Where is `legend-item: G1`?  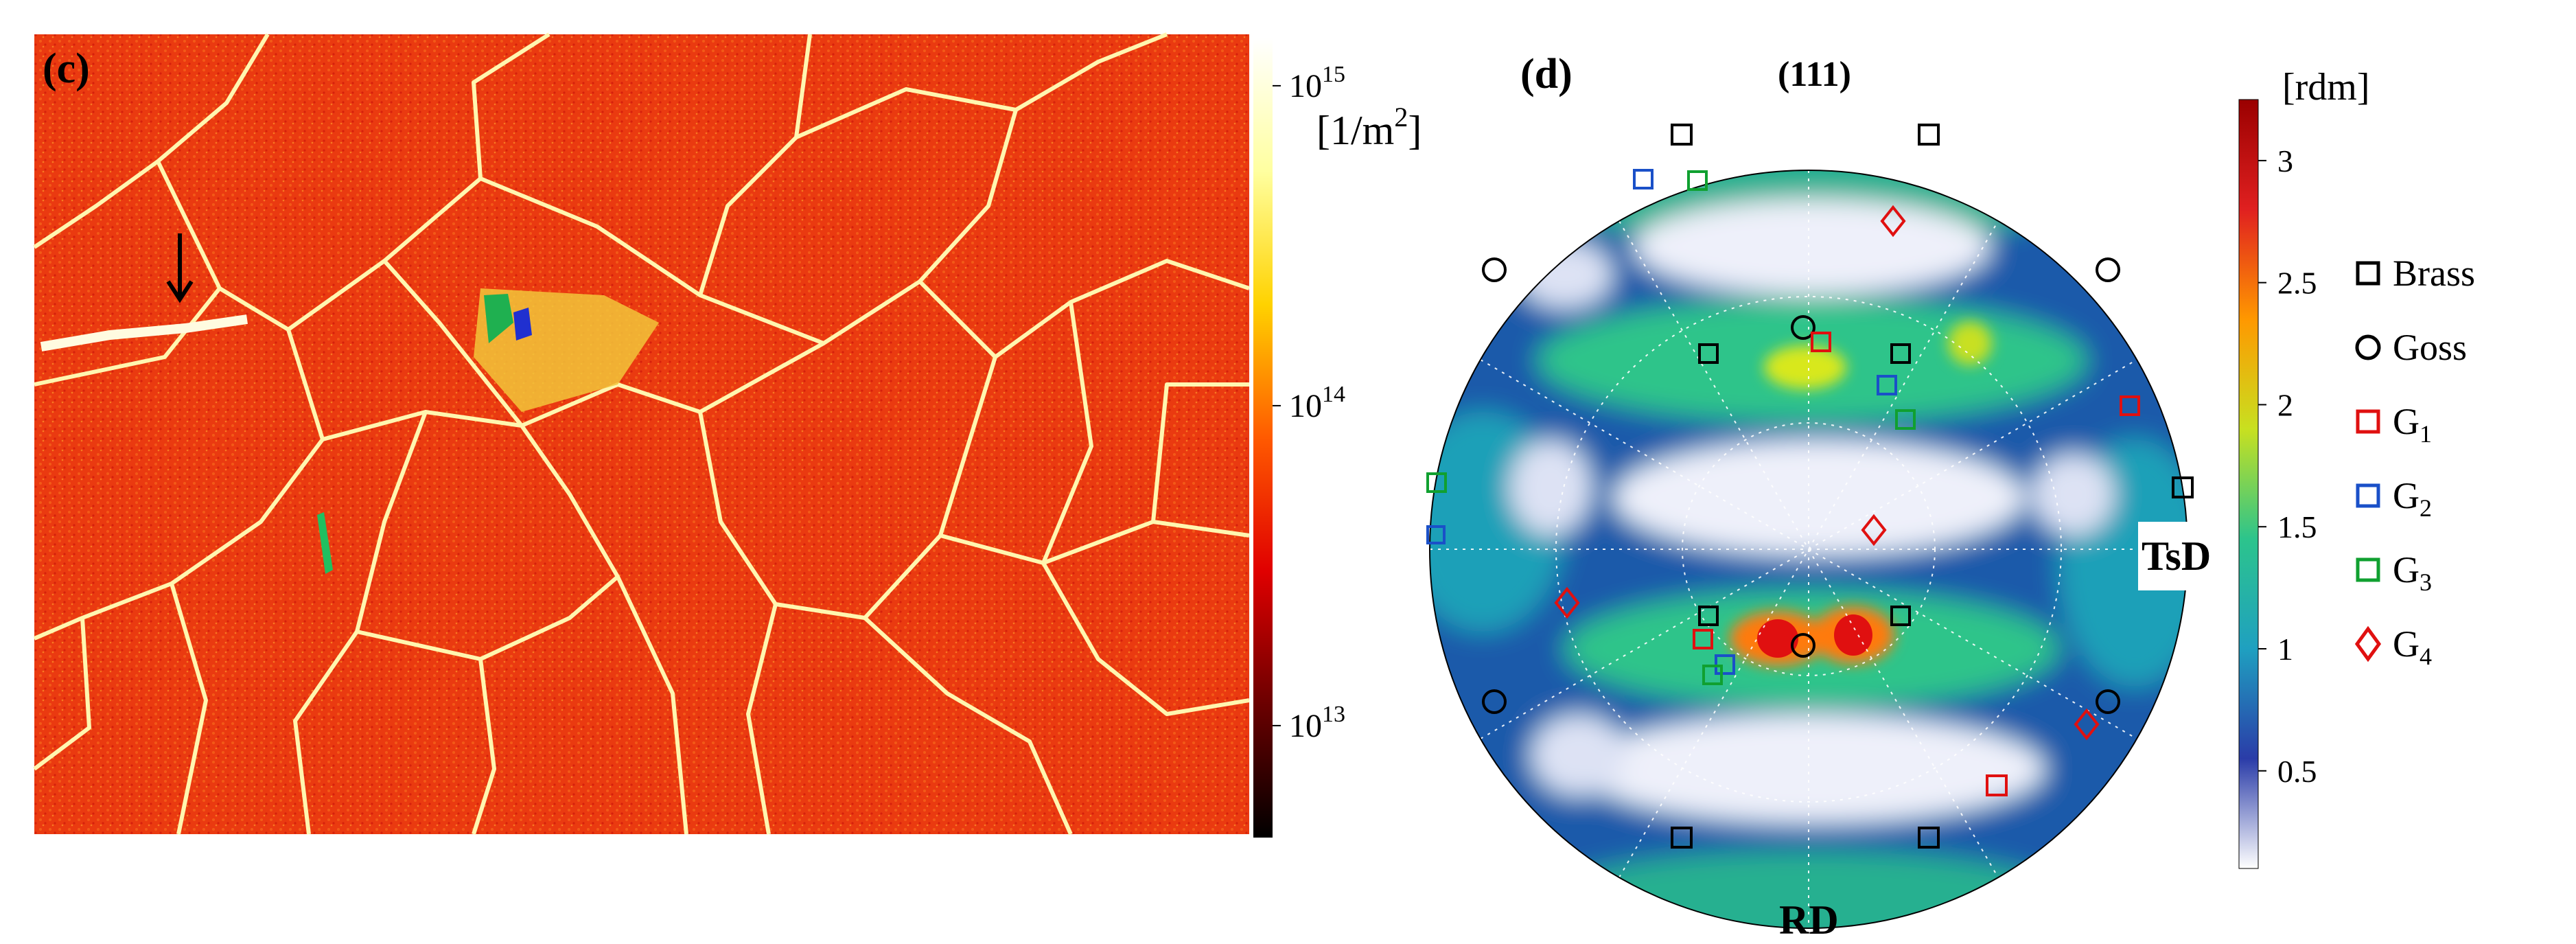
legend-item: G1 is located at coordinates (2394, 425).